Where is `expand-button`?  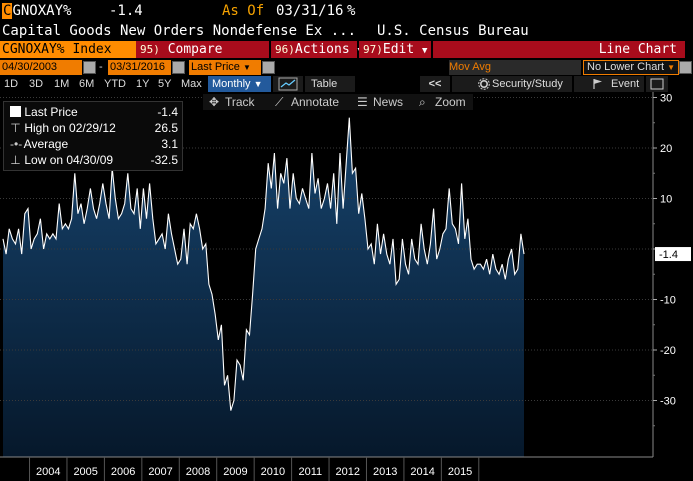
expand-button is located at coordinates (657, 84).